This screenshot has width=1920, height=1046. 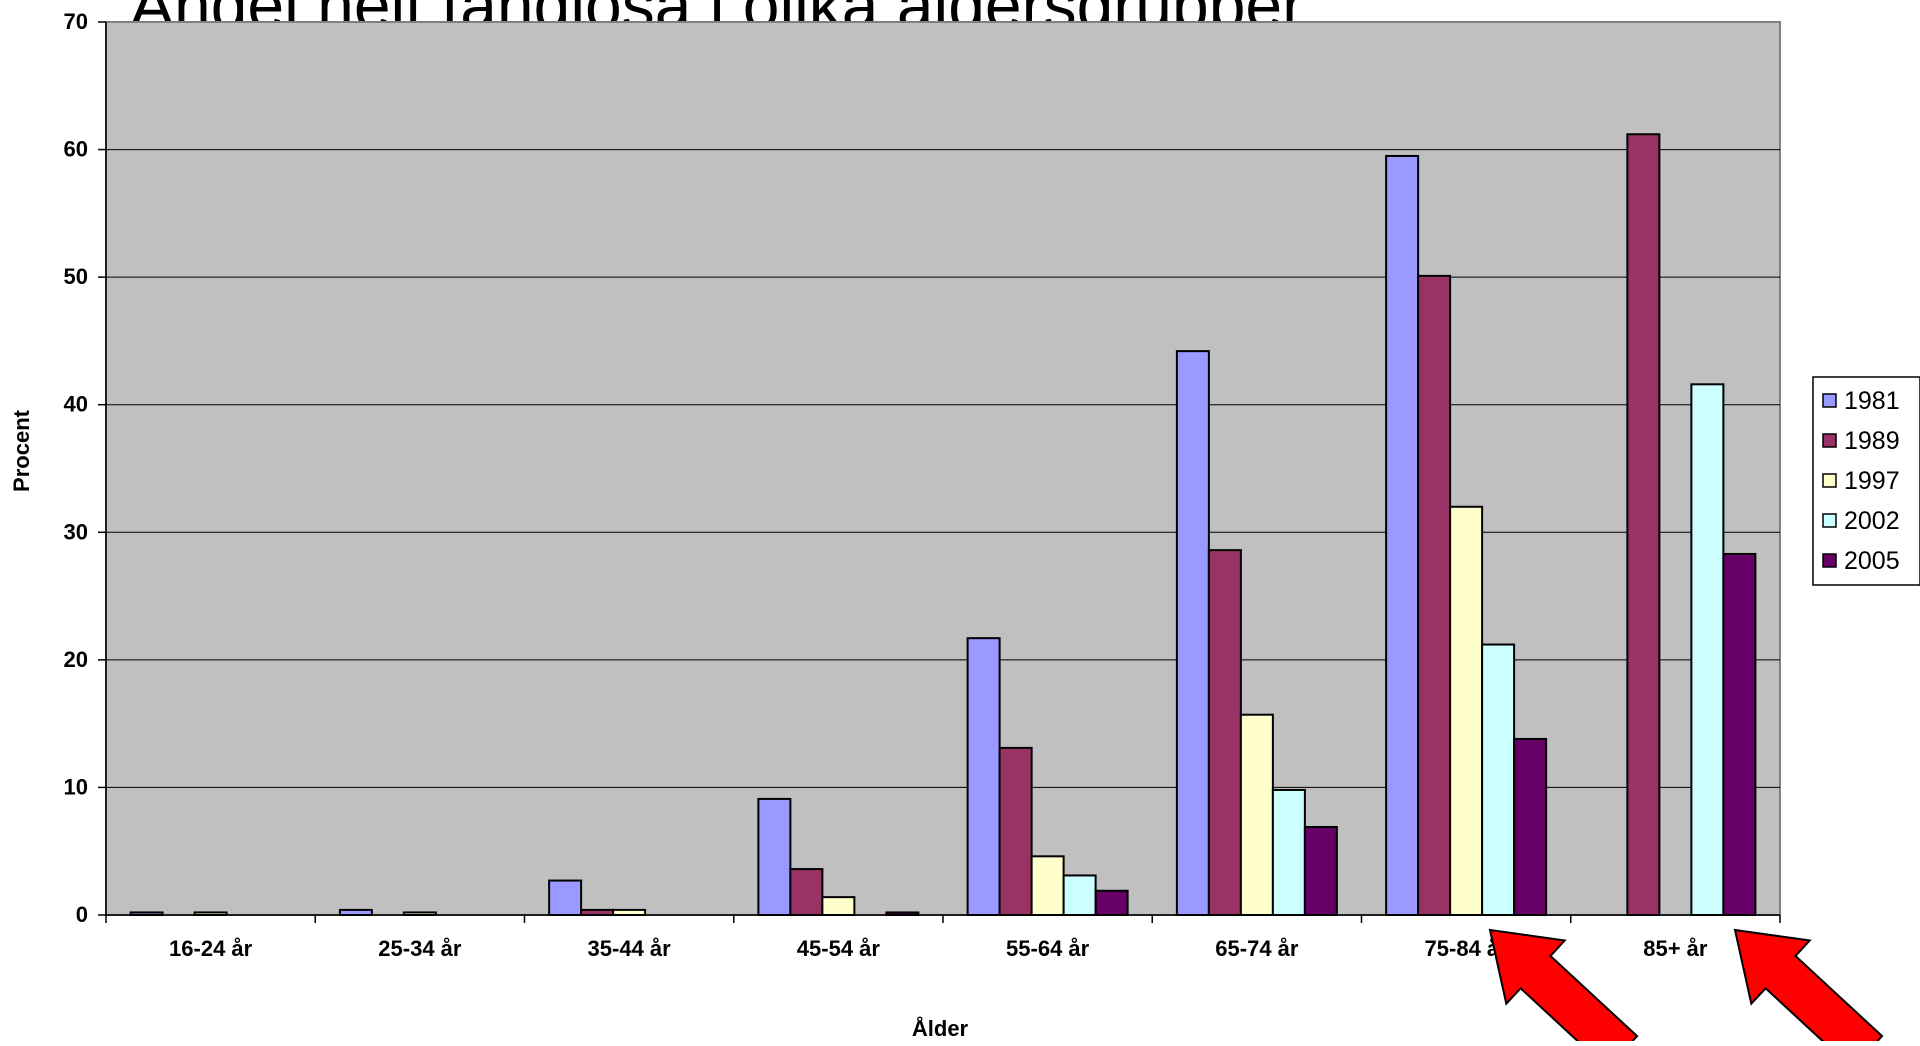 I want to click on x-tick-label: 35-44 år, so click(x=630, y=948).